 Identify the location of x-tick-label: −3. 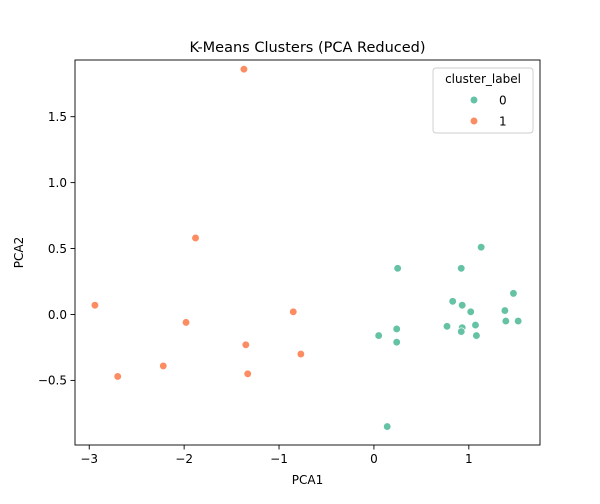
(89, 459).